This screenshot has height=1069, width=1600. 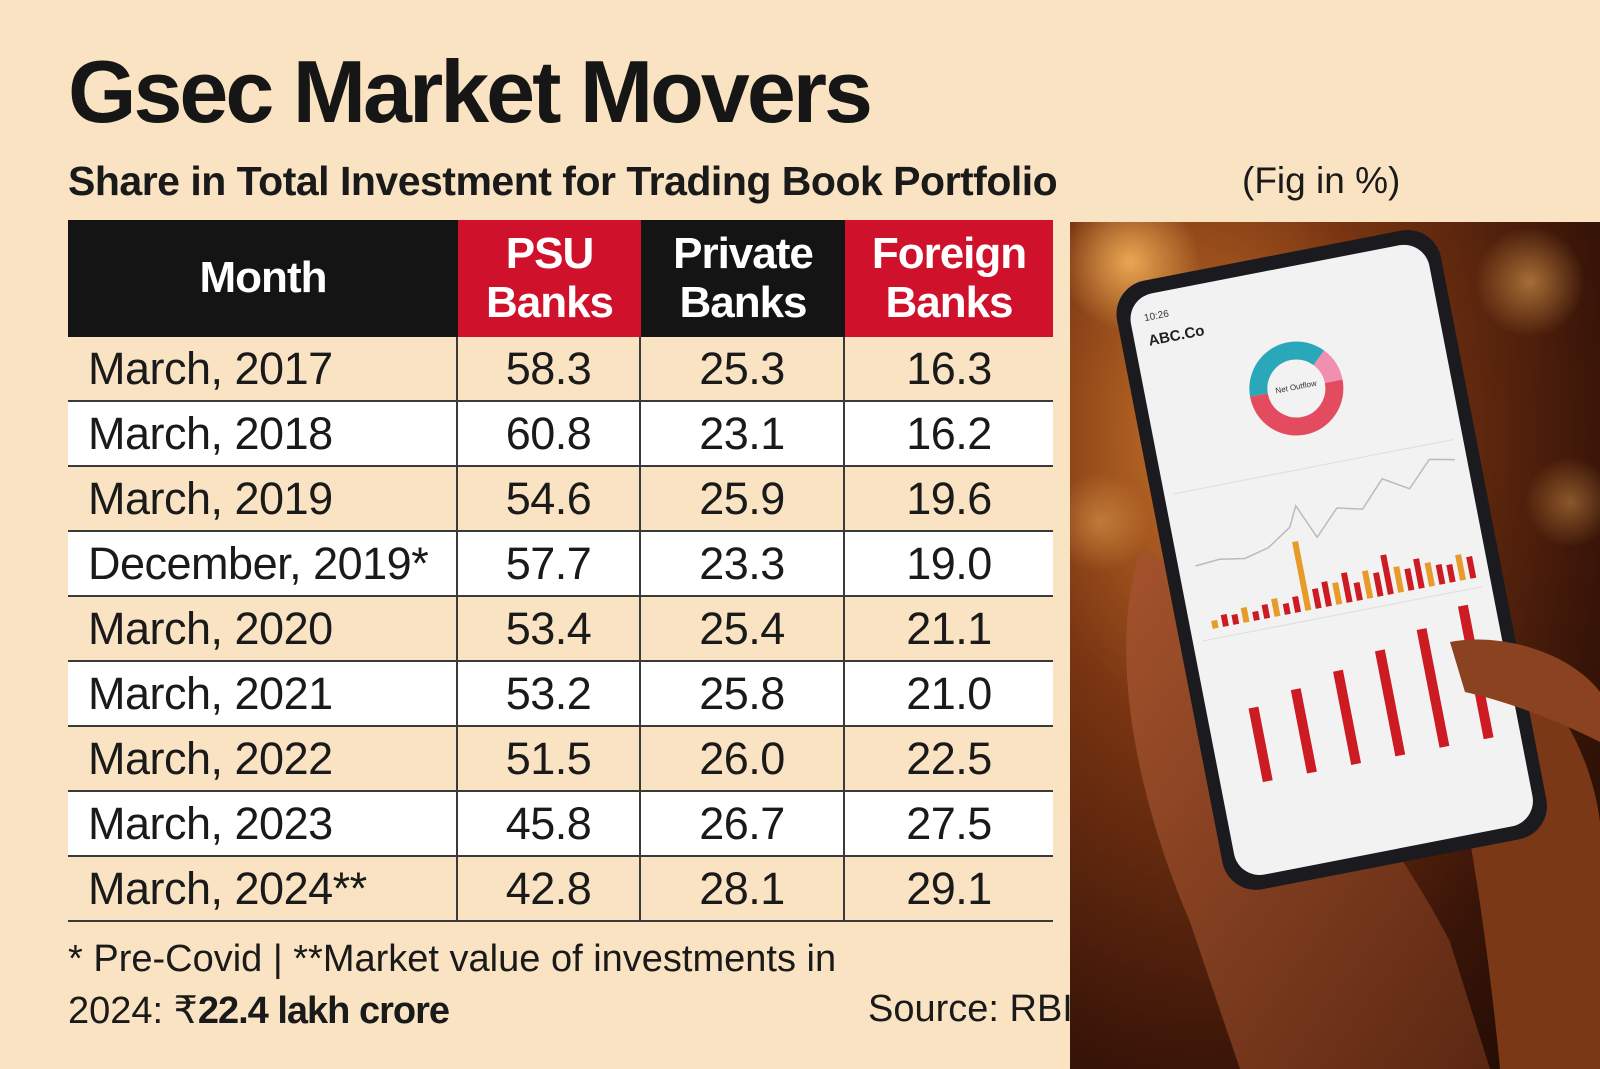 What do you see at coordinates (263, 628) in the screenshot?
I see `cell-month: March, 2020` at bounding box center [263, 628].